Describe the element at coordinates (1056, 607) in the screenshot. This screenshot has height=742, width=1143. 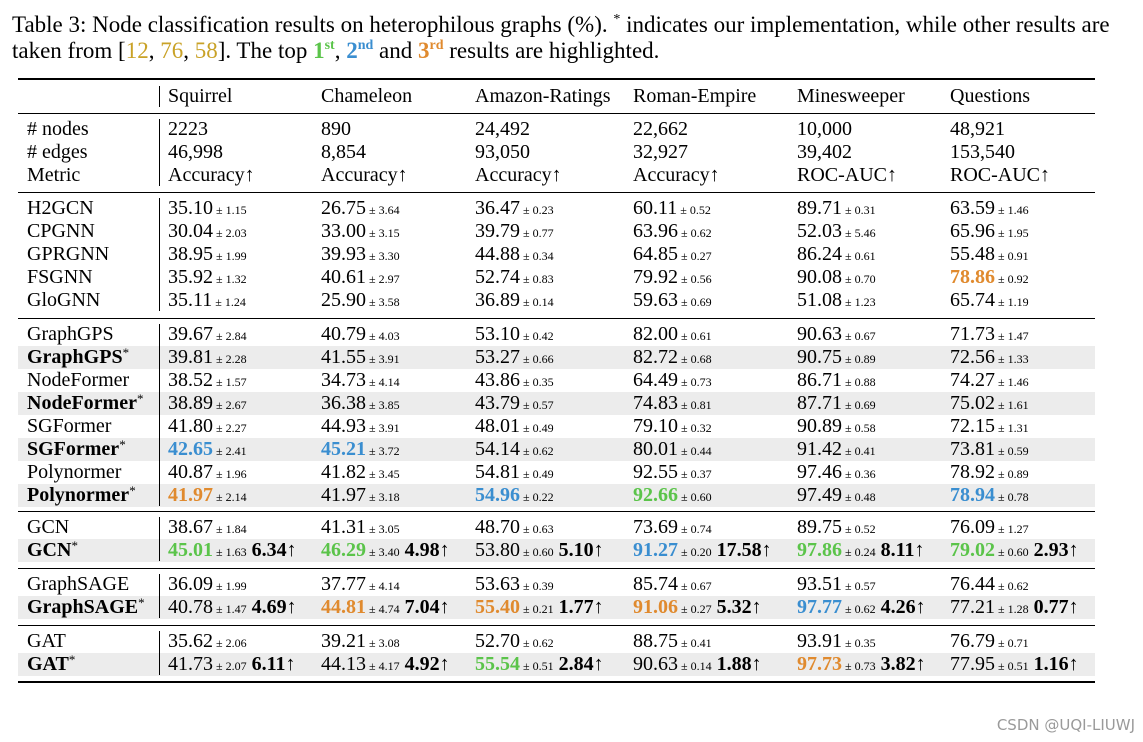
I see `improvement-value: 0.77↑` at that location.